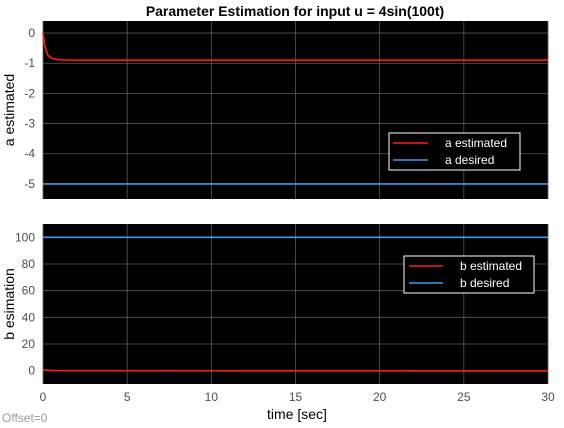 This screenshot has height=428, width=564. What do you see at coordinates (29, 154) in the screenshot?
I see `y-tick-label: -4` at bounding box center [29, 154].